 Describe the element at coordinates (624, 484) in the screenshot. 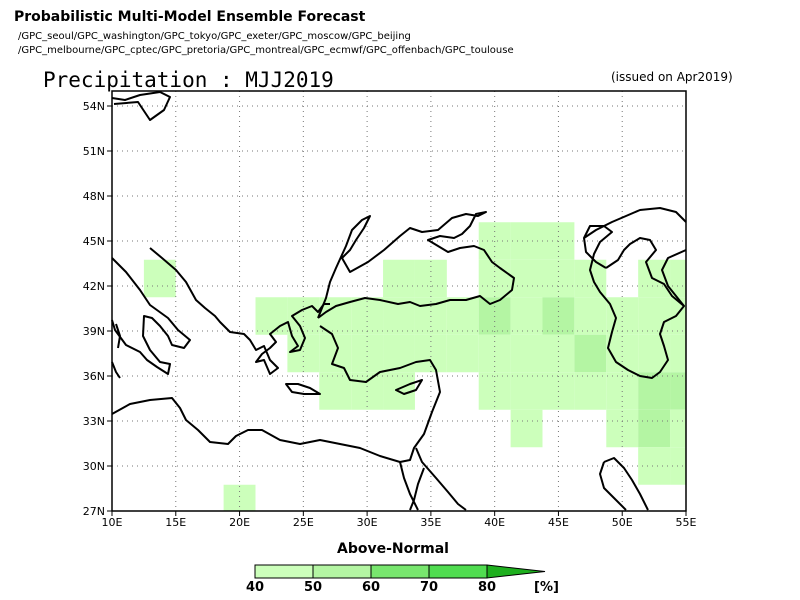

I see `coast-persian-gulf` at that location.